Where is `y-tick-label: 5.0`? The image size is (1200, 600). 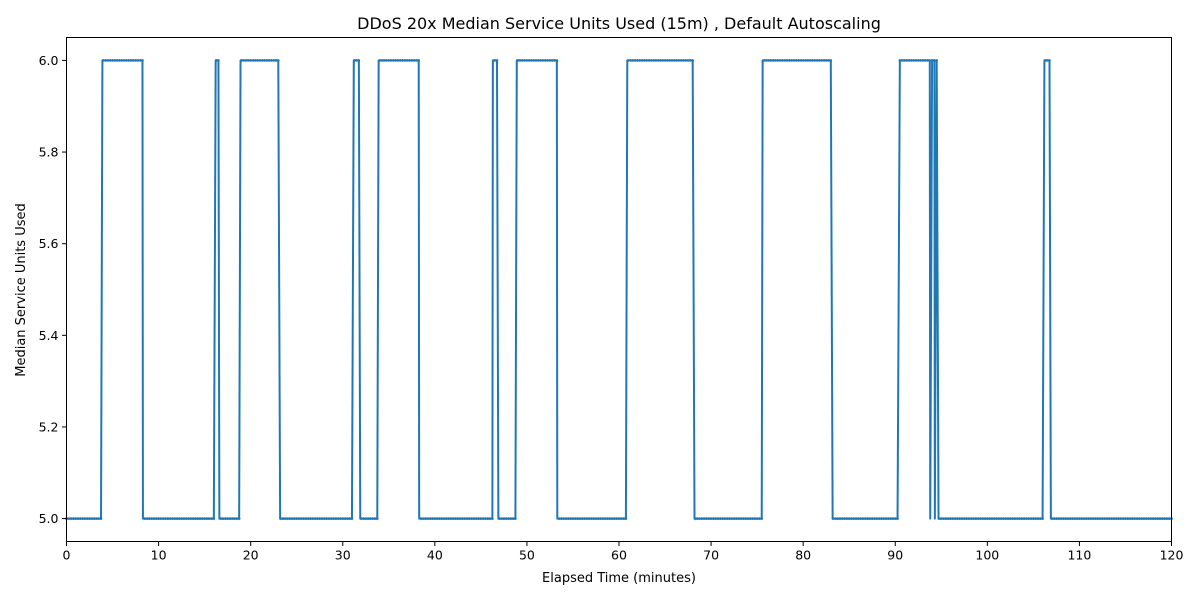 y-tick-label: 5.0 is located at coordinates (49, 518).